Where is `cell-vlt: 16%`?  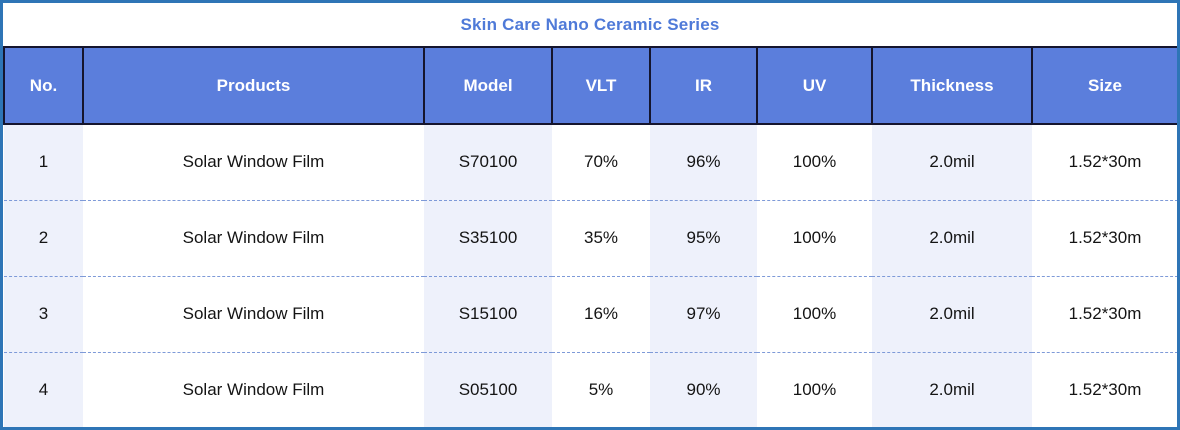 cell-vlt: 16% is located at coordinates (601, 313).